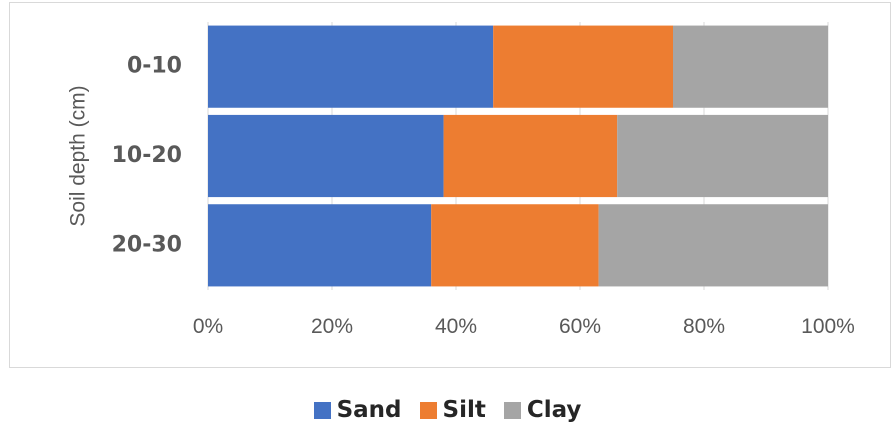 This screenshot has width=895, height=433. What do you see at coordinates (369, 410) in the screenshot?
I see `legend-label: Sand` at bounding box center [369, 410].